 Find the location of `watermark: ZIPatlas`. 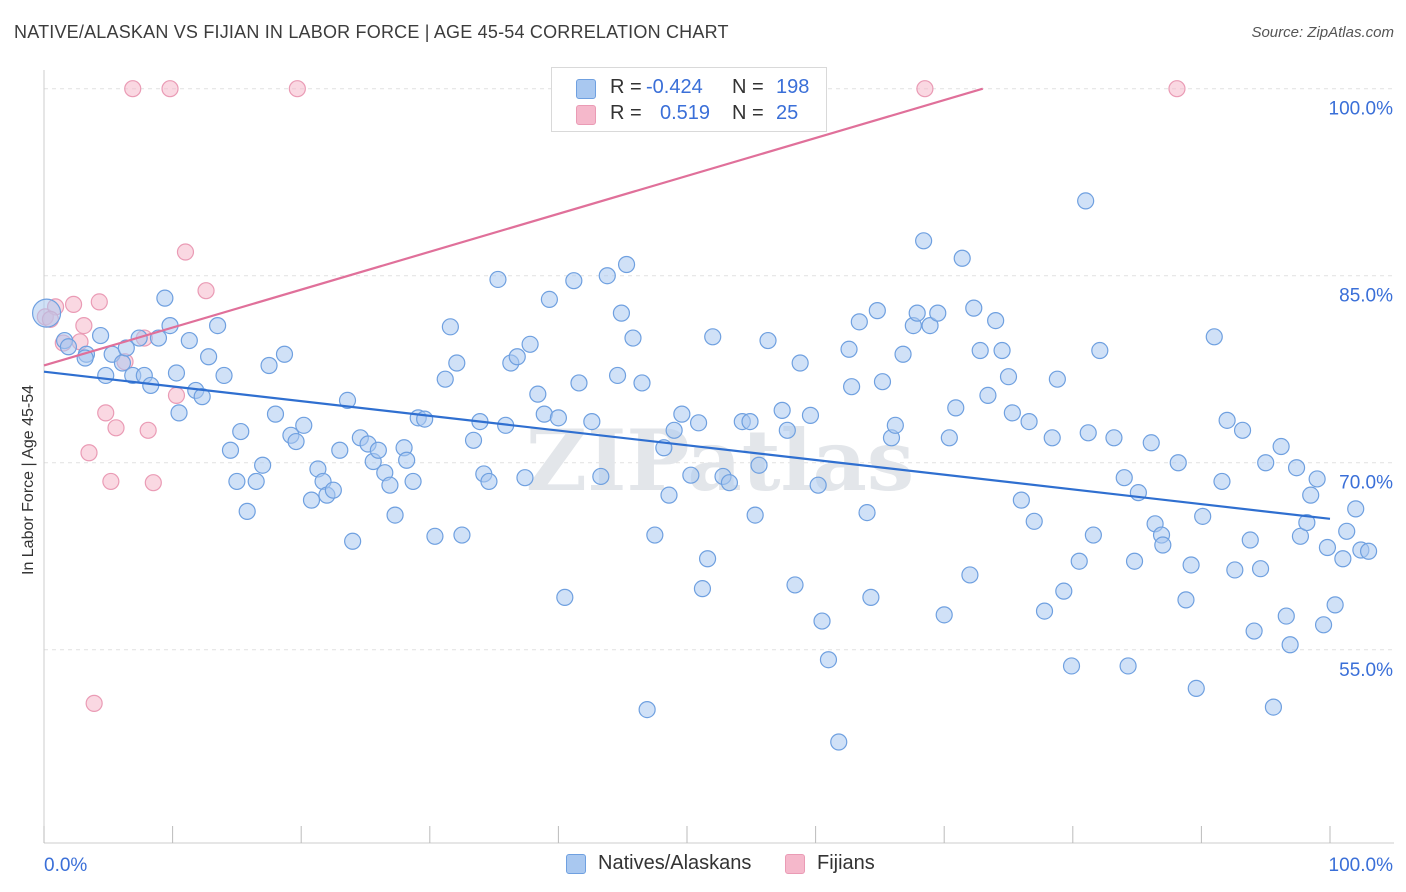

watermark: ZIPatlas is located at coordinates (720, 460).